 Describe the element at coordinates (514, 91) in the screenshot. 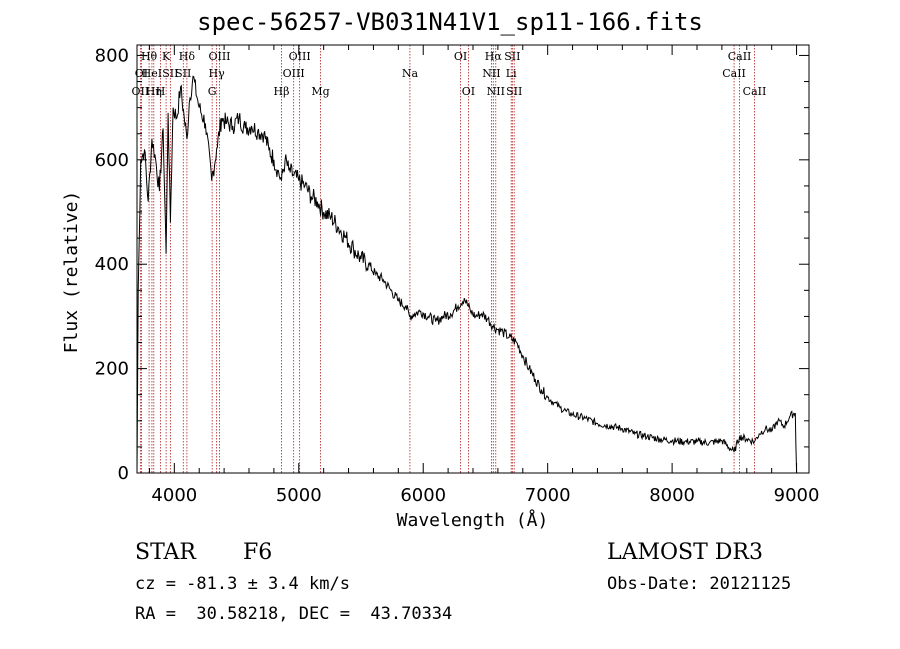

I see `line-label-25: SII` at that location.